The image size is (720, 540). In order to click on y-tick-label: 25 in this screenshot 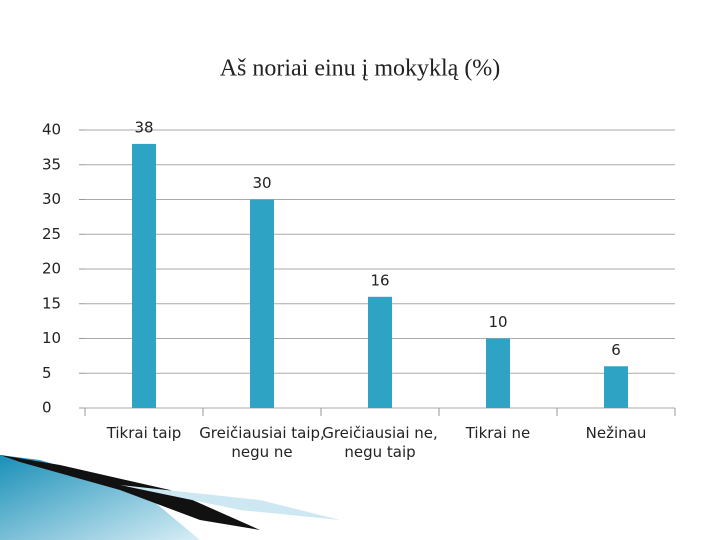, I will do `click(51, 234)`.